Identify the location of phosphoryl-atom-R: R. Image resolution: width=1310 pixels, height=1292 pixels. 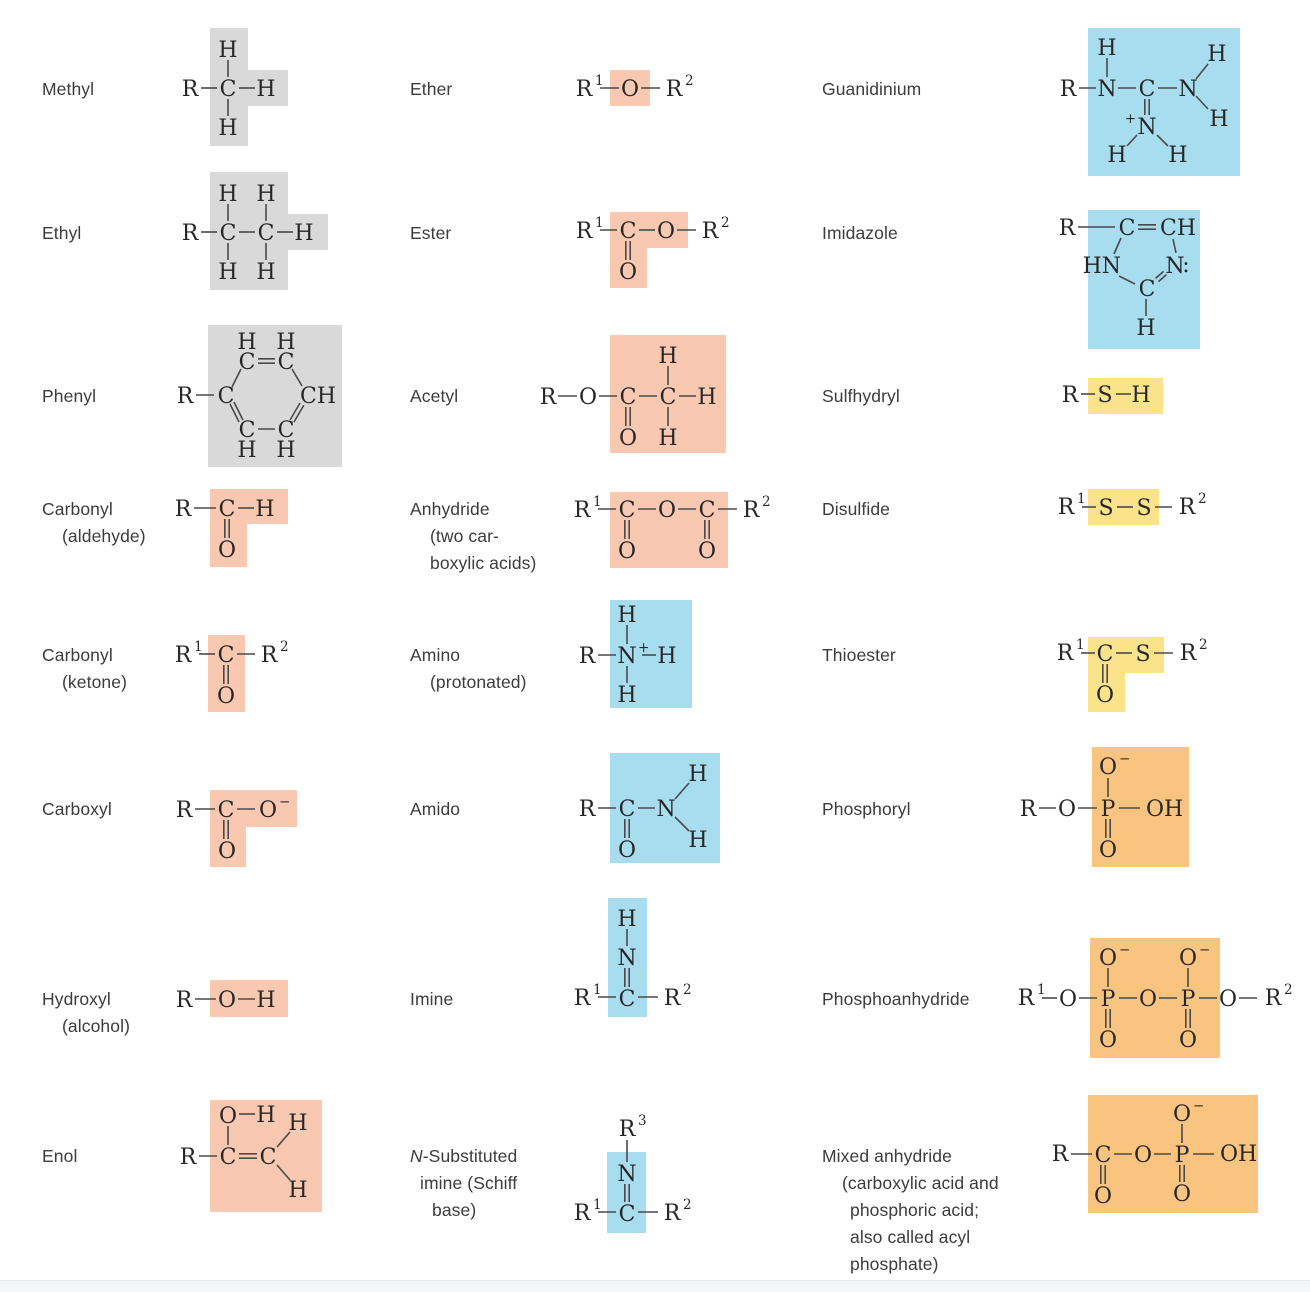
(1029, 809).